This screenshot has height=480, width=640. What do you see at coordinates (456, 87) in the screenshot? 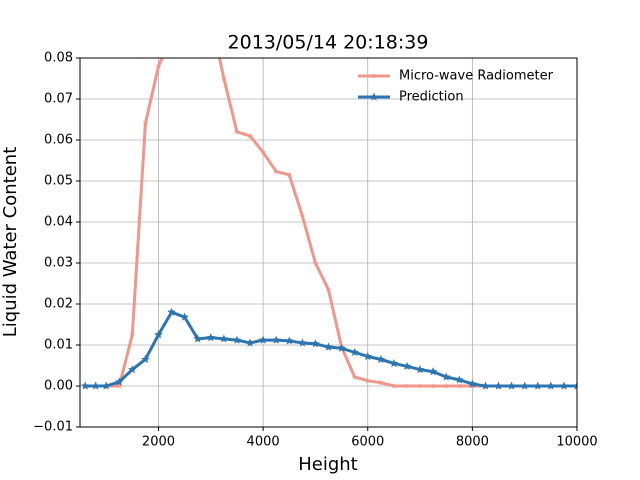
I see `legend: Micro-wave Radiometer Prediction` at bounding box center [456, 87].